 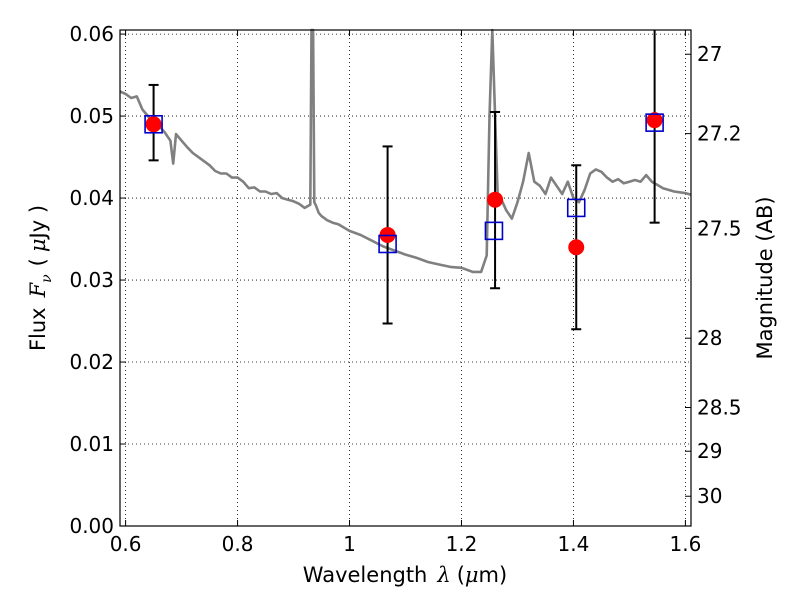 I want to click on y-axis-title: FluxFν(μJy ), so click(x=40, y=278).